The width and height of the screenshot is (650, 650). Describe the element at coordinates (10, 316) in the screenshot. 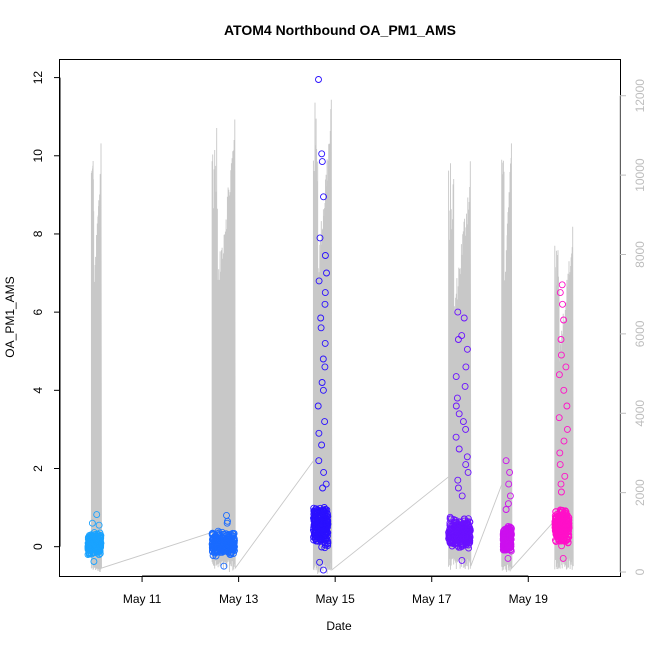

I see `y-axis-label: OA_PM1_AMS` at that location.